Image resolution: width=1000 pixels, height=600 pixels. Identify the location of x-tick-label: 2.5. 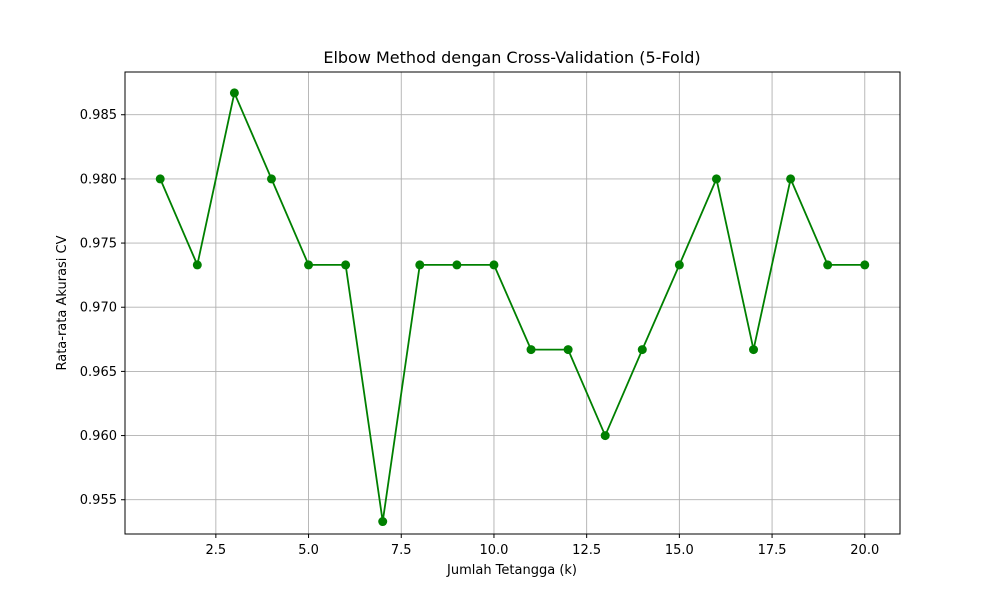
(216, 550).